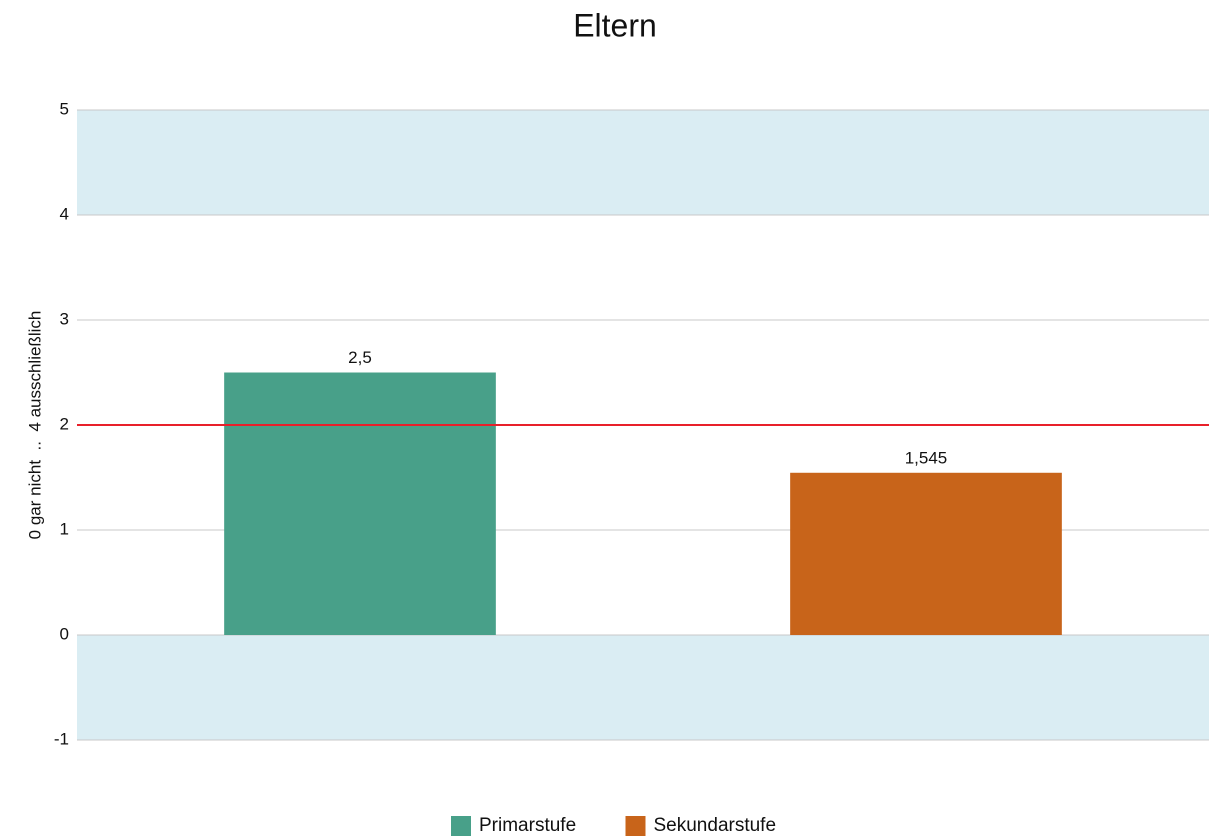 This screenshot has height=840, width=1209. What do you see at coordinates (34, 425) in the screenshot?
I see `y-axis-label: 0 gar nicht .. 4 ausschließlich` at bounding box center [34, 425].